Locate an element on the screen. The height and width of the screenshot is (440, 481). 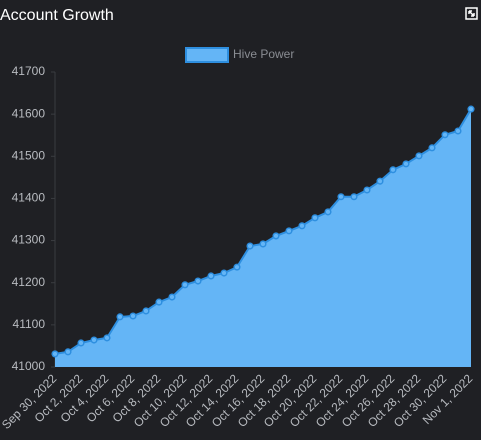
legend-swatch is located at coordinates (207, 55).